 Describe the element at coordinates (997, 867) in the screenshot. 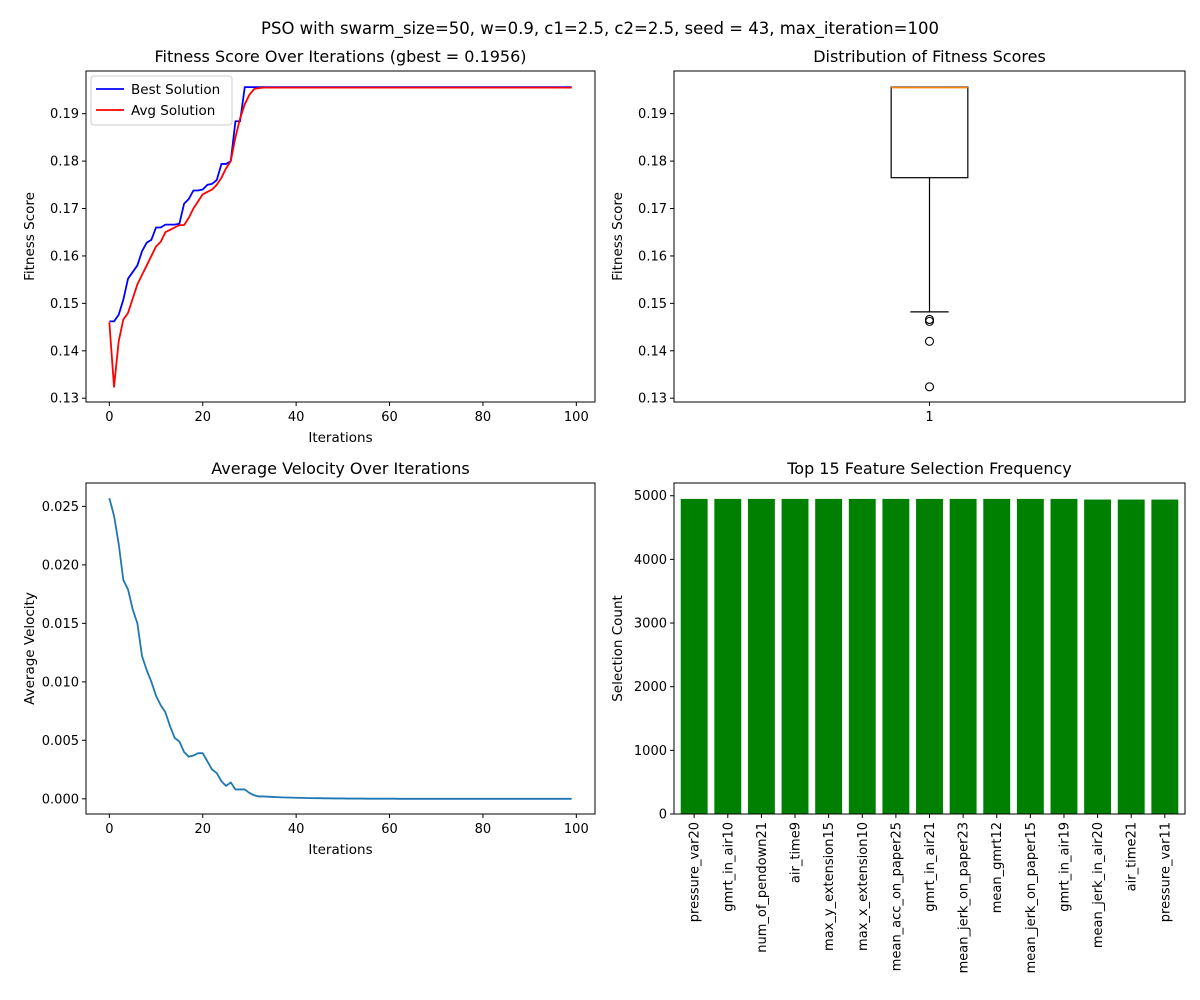

I see `x-tick-label: mean_gmrt12` at that location.